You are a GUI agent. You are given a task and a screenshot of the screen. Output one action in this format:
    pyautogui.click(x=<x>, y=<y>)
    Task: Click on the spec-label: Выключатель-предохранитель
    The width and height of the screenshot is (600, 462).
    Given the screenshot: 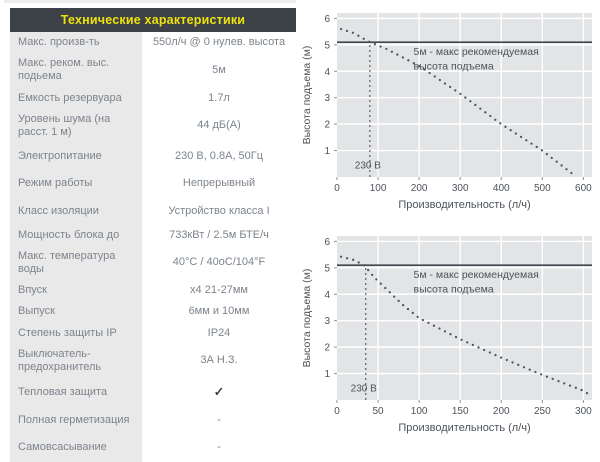 What is the action you would take?
    pyautogui.click(x=76, y=361)
    